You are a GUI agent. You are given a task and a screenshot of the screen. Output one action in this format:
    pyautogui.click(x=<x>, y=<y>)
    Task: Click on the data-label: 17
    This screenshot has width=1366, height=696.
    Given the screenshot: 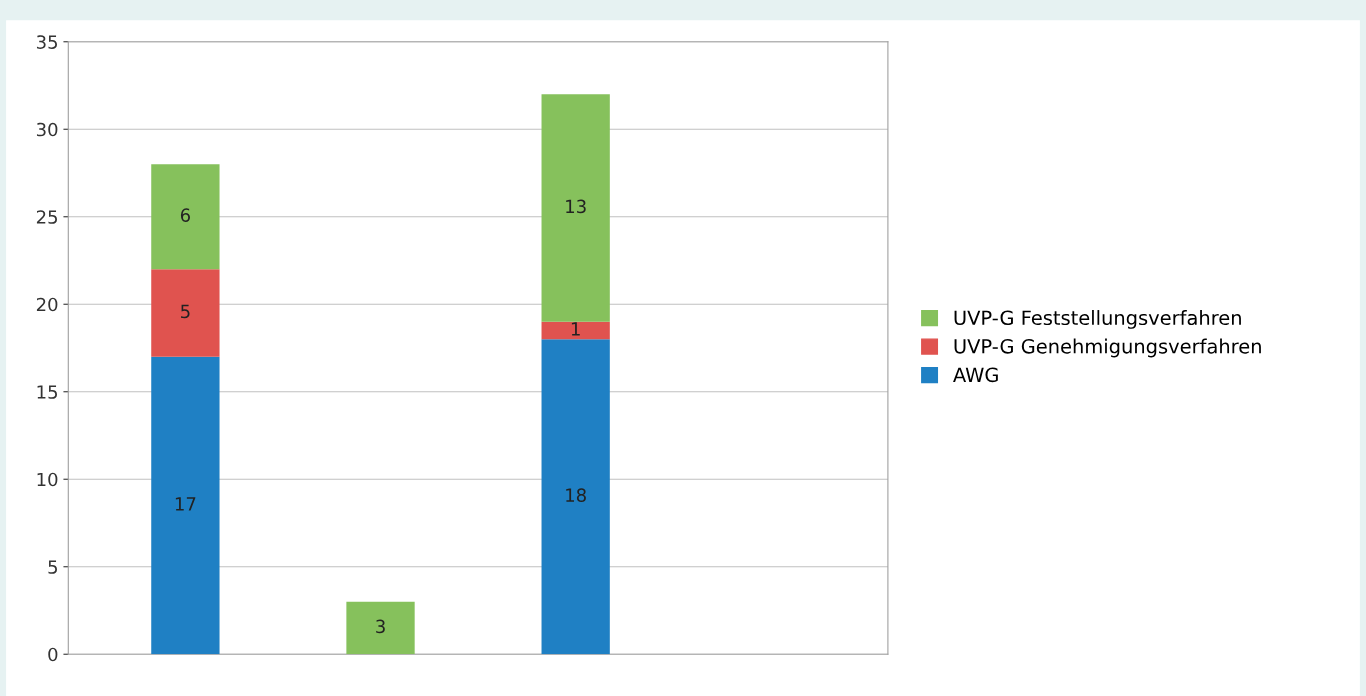 What is the action you would take?
    pyautogui.click(x=185, y=504)
    